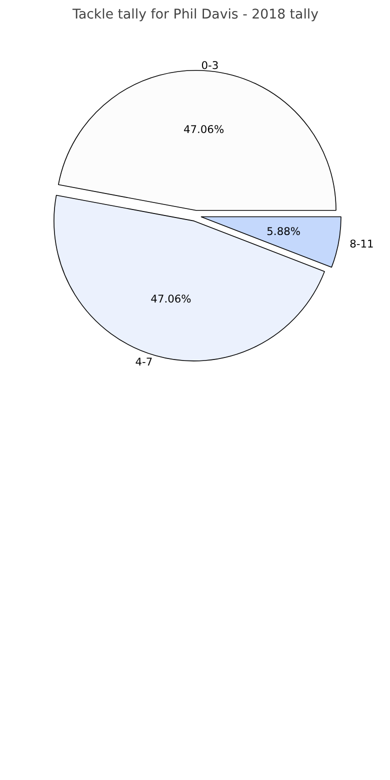  I want to click on slice-label: 8-11, so click(362, 244).